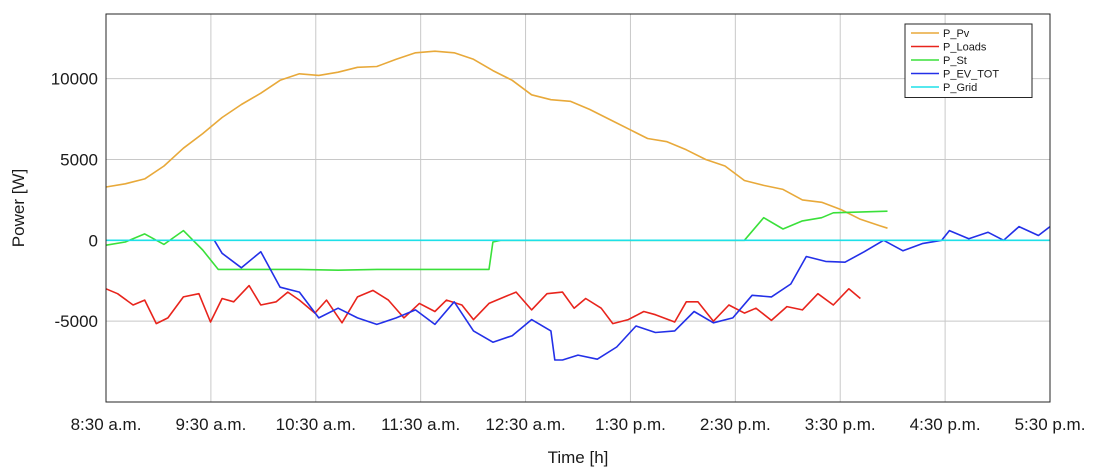 The width and height of the screenshot is (1118, 471). I want to click on legend-label: P_Pv, so click(956, 34).